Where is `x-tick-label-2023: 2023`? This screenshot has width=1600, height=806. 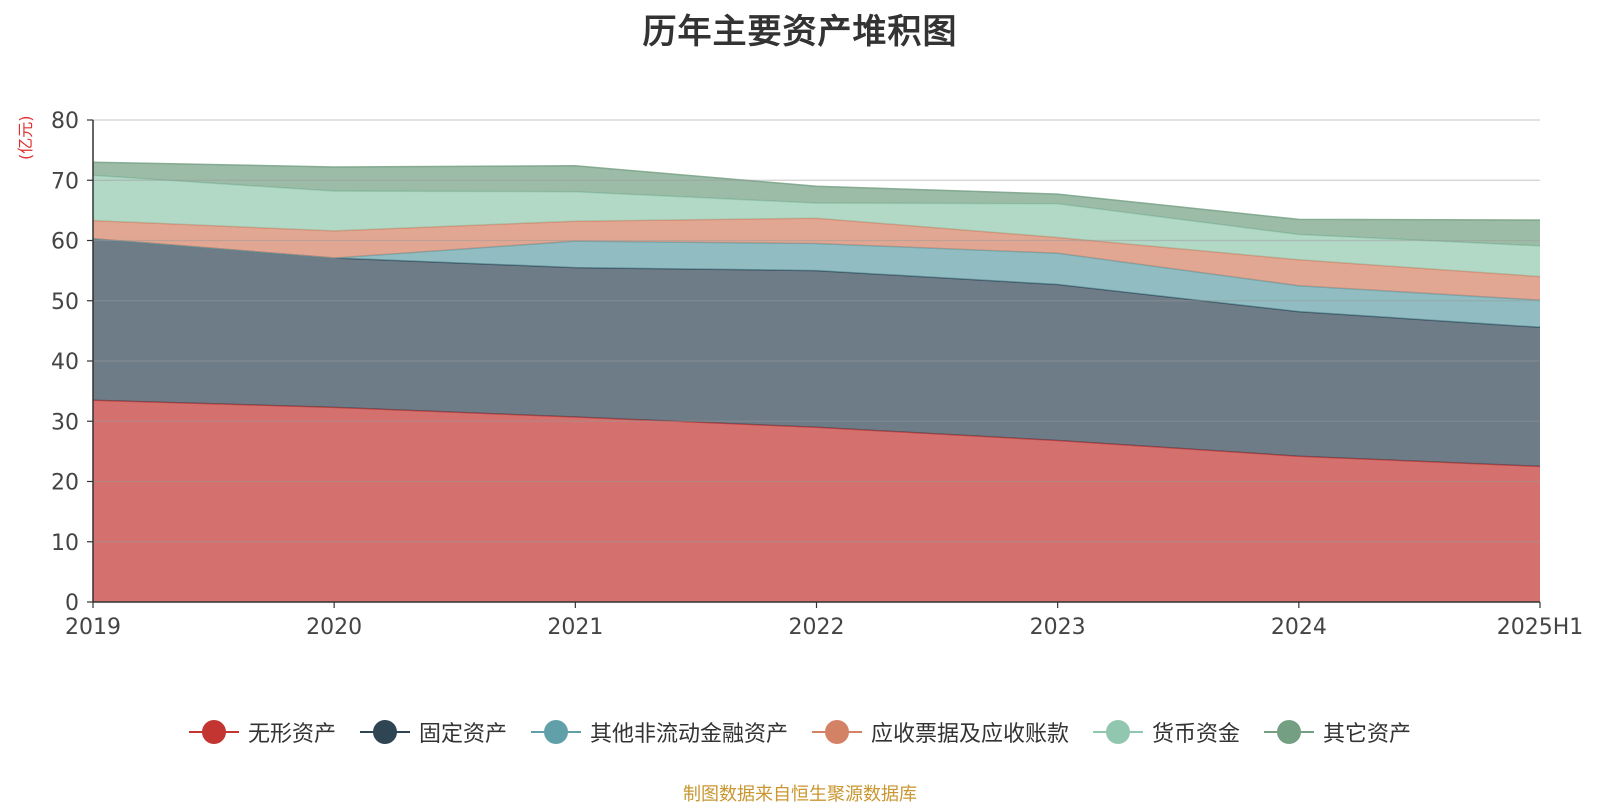
x-tick-label-2023: 2023 is located at coordinates (1058, 627).